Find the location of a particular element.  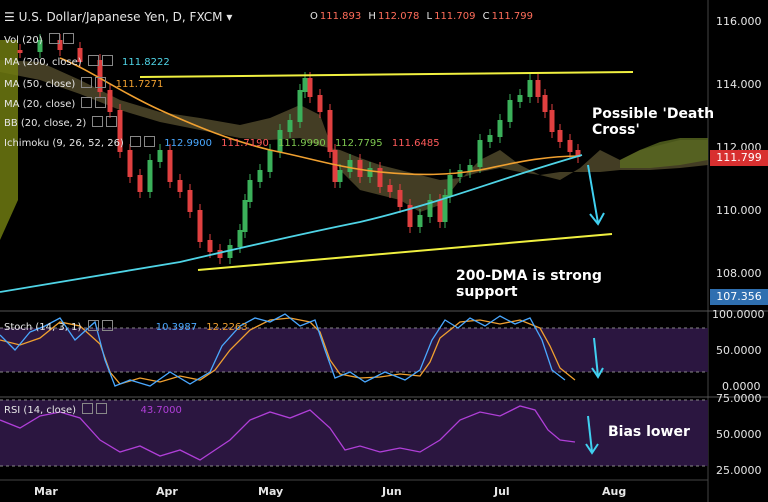

stoch-band is located at coordinates (354, 350).